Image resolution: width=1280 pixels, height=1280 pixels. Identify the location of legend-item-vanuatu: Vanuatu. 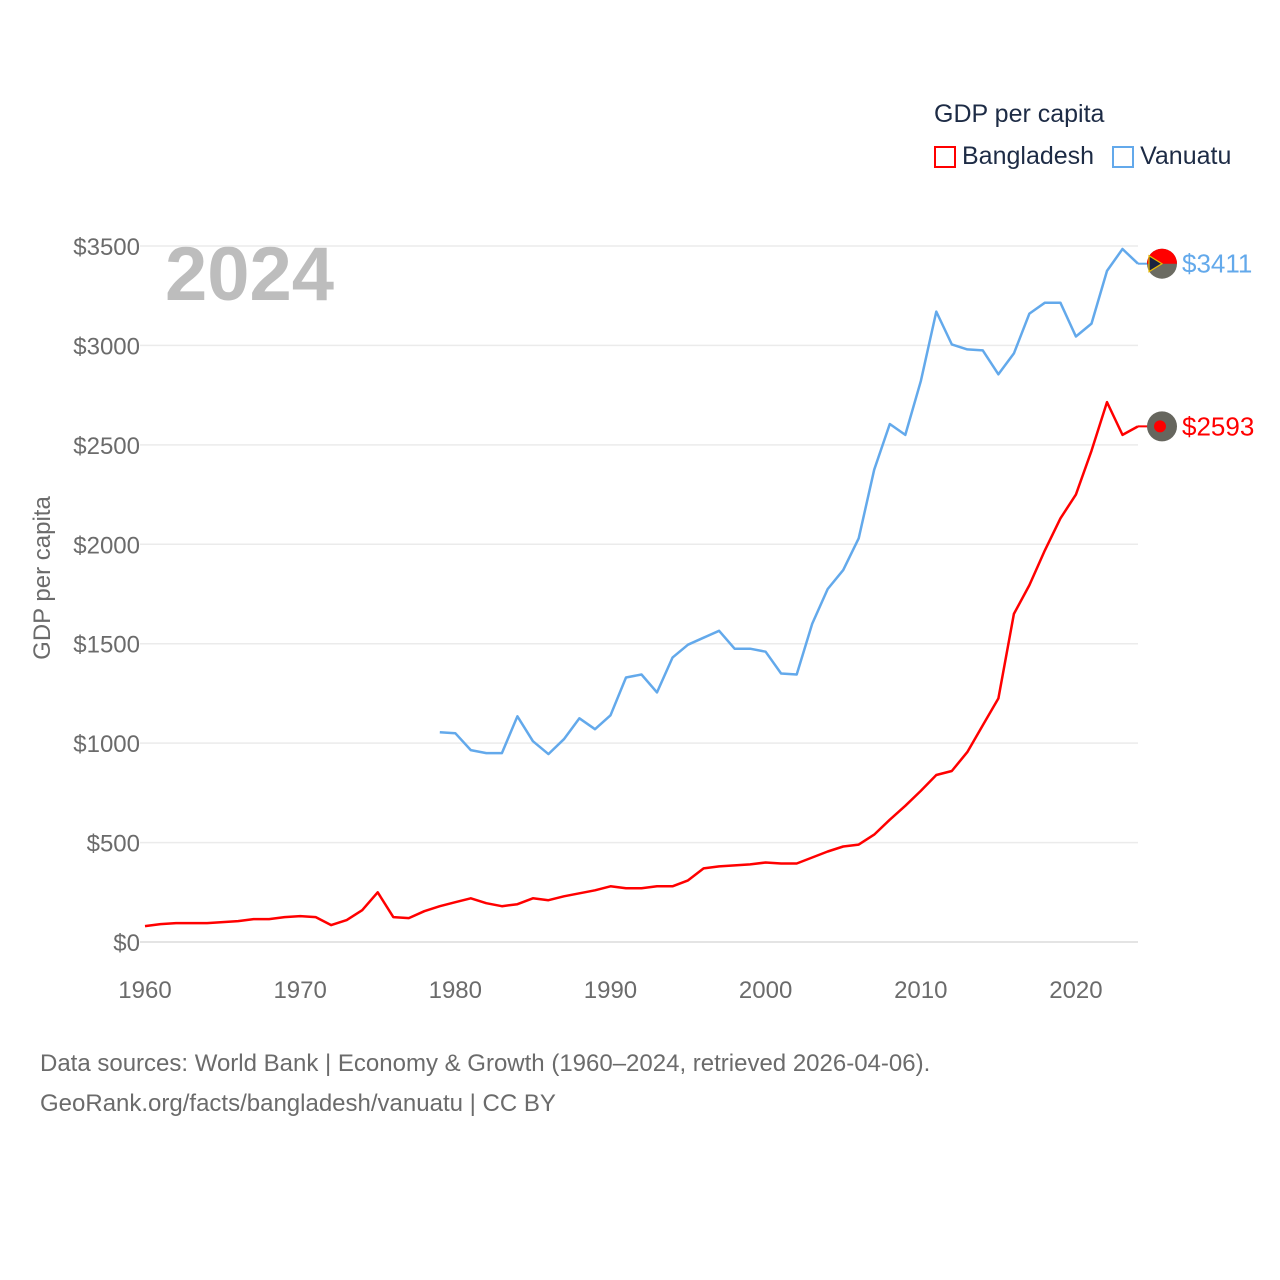
(1171, 156).